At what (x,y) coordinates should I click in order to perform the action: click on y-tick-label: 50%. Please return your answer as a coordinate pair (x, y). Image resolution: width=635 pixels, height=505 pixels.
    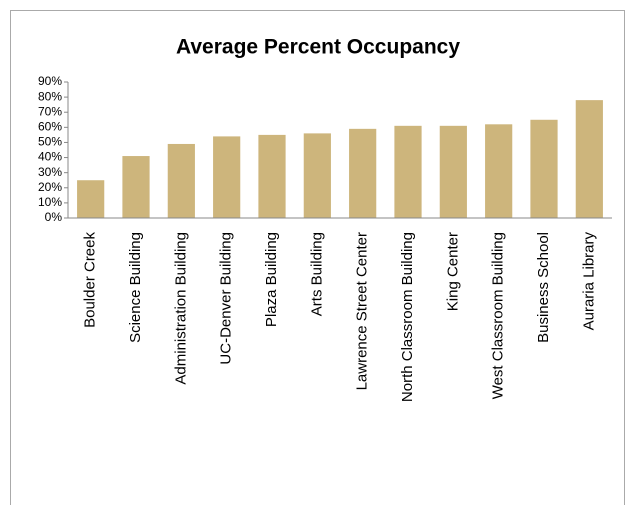
    Looking at the image, I should click on (50, 142).